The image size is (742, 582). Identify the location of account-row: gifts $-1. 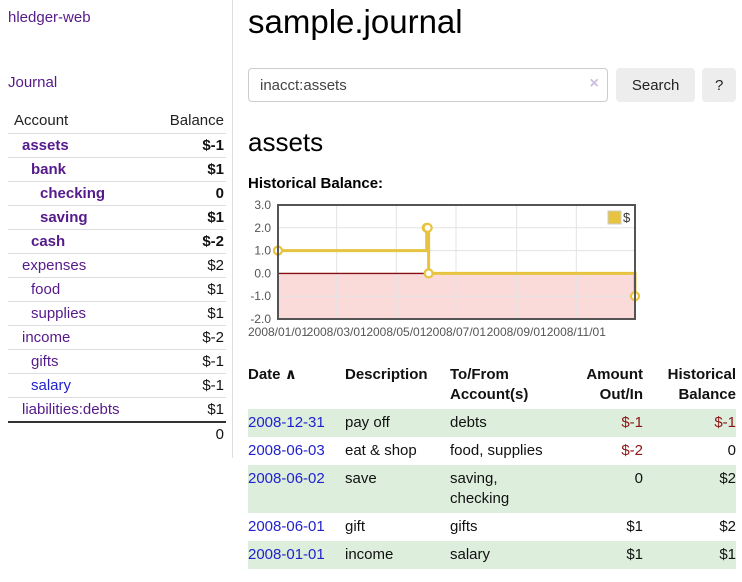
(117, 361).